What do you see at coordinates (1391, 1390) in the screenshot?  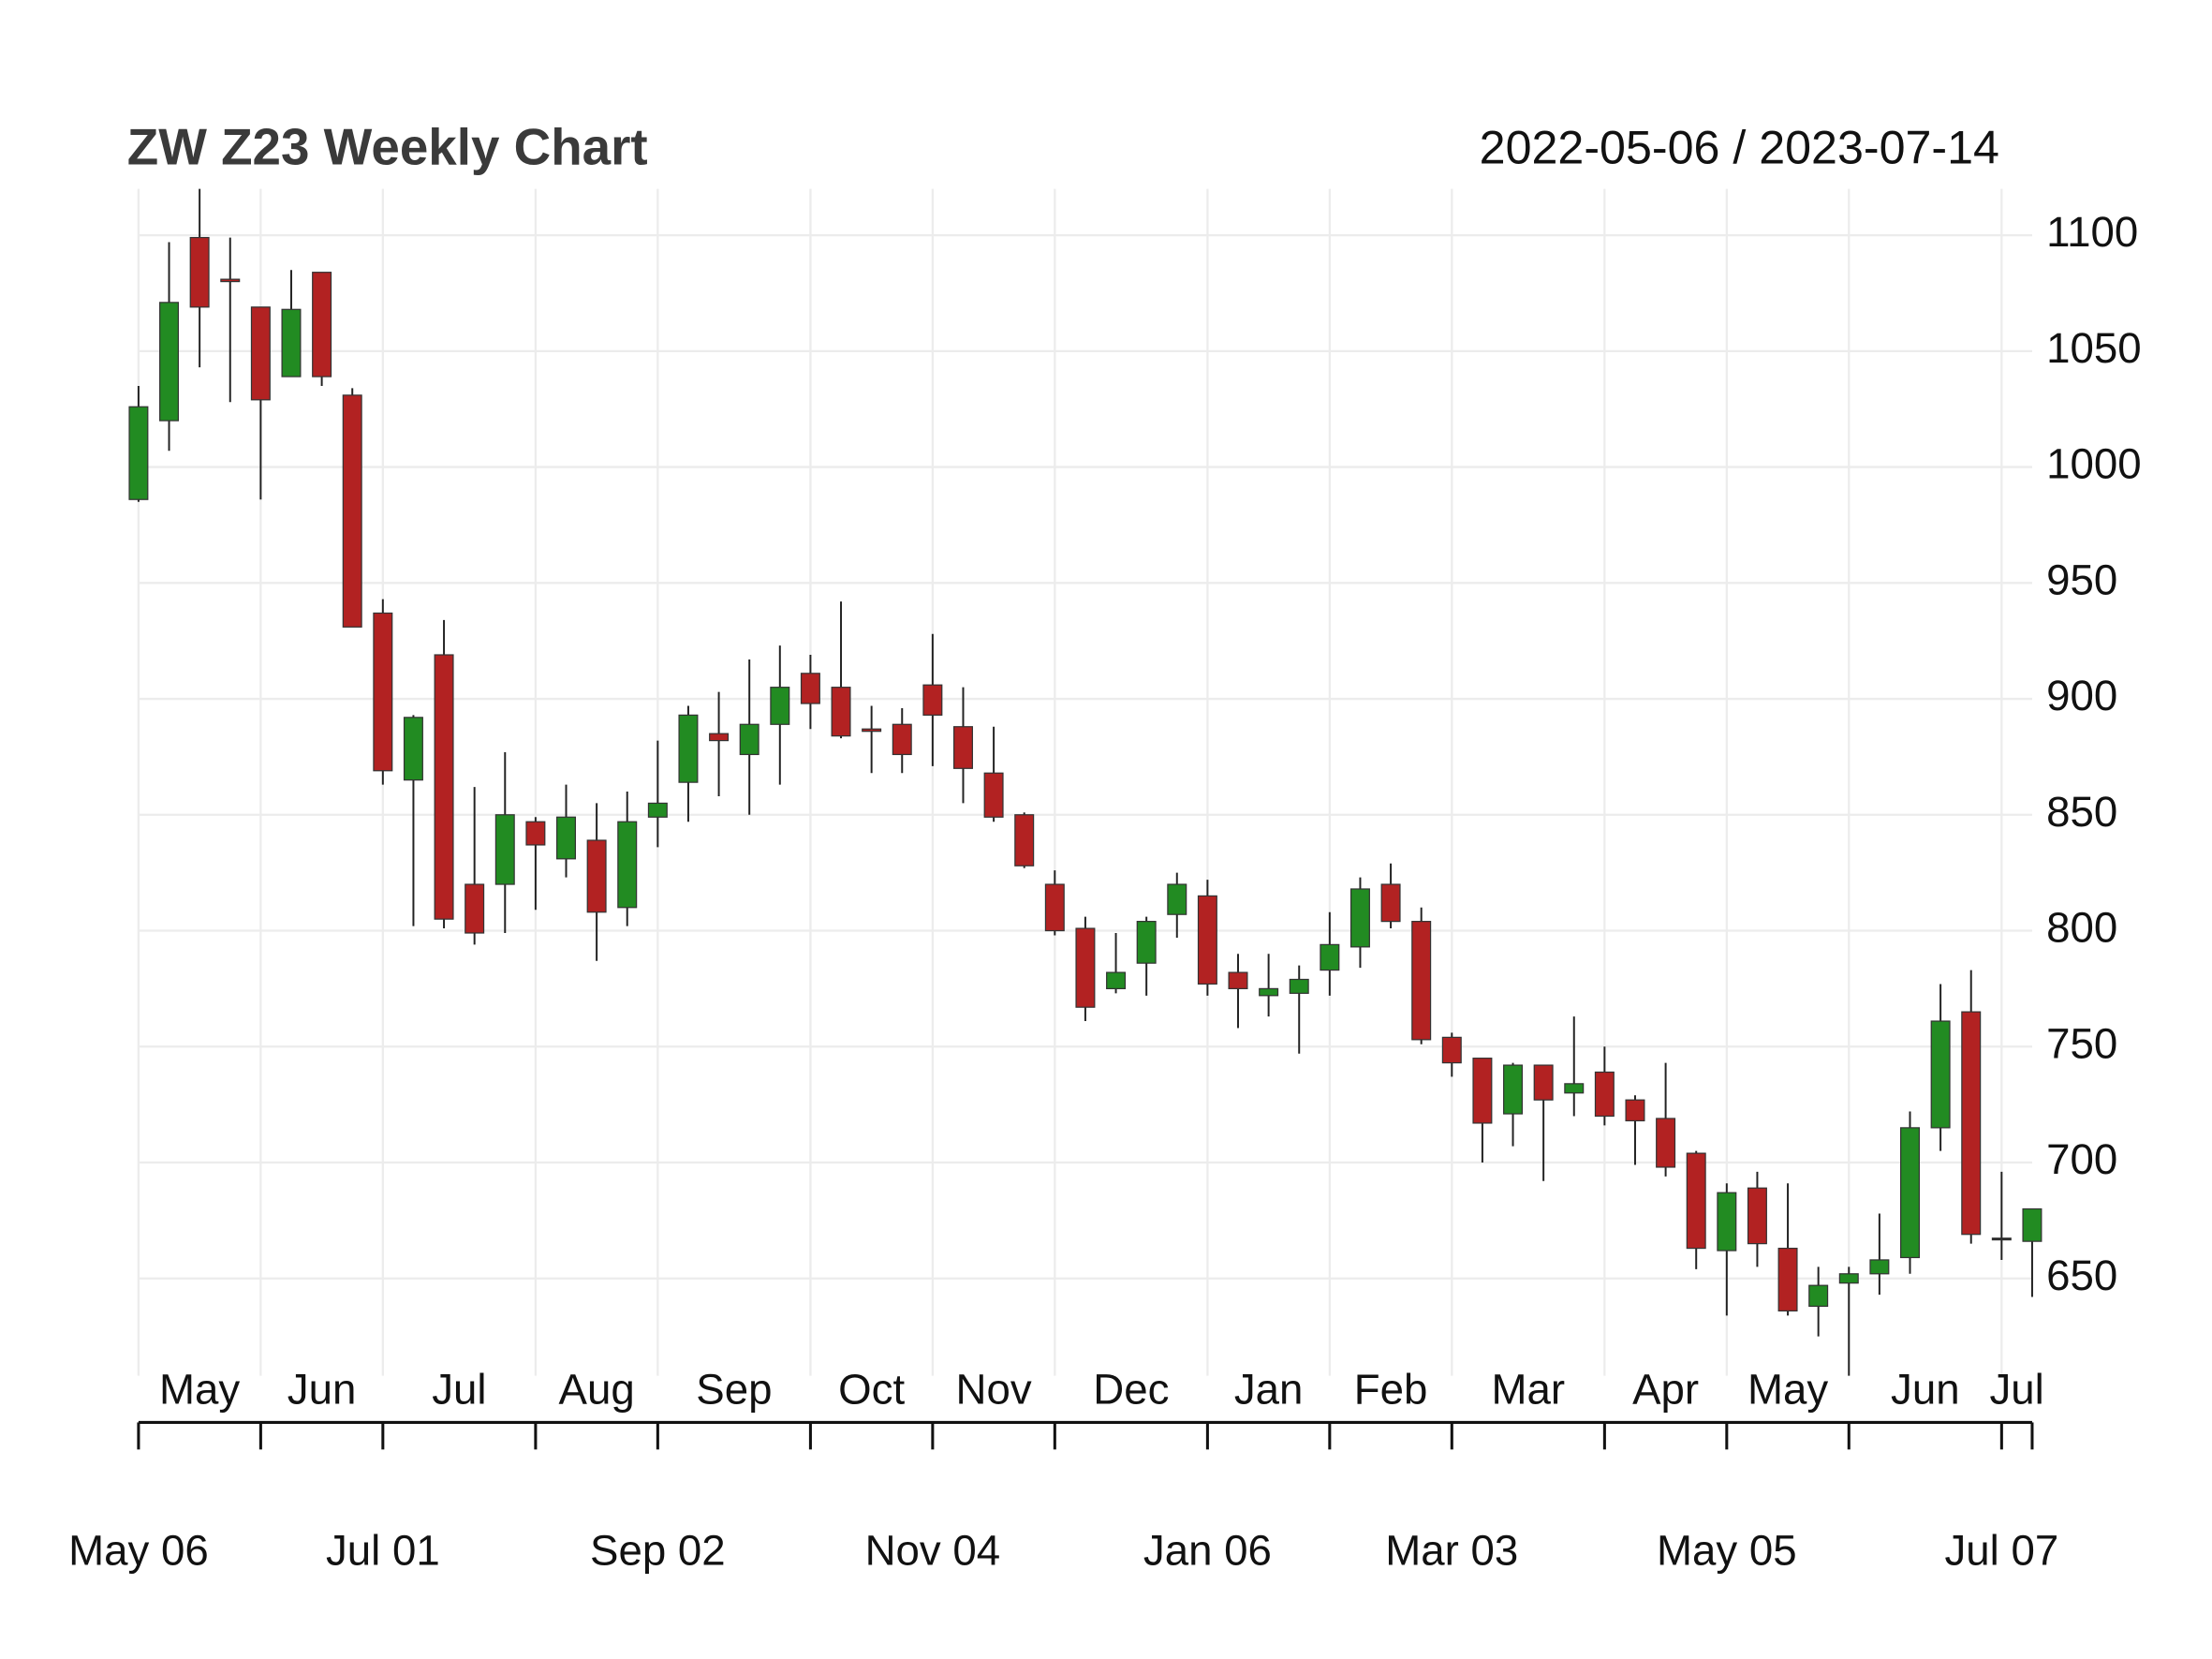 I see `x-month-label: Feb` at bounding box center [1391, 1390].